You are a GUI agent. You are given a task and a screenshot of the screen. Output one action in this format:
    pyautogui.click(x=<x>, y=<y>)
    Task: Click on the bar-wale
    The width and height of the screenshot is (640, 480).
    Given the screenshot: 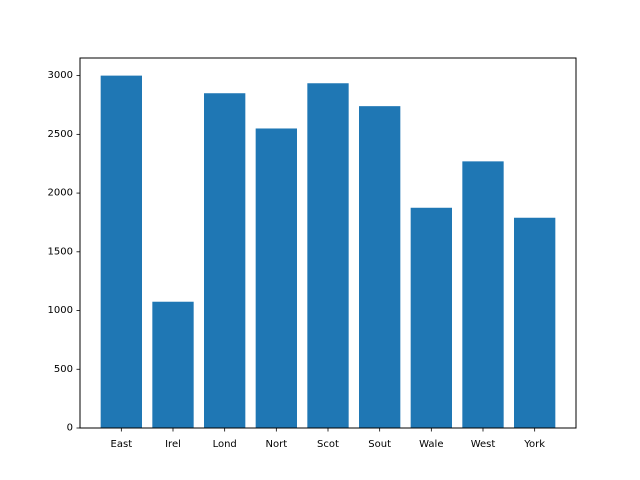 What is the action you would take?
    pyautogui.click(x=431, y=317)
    